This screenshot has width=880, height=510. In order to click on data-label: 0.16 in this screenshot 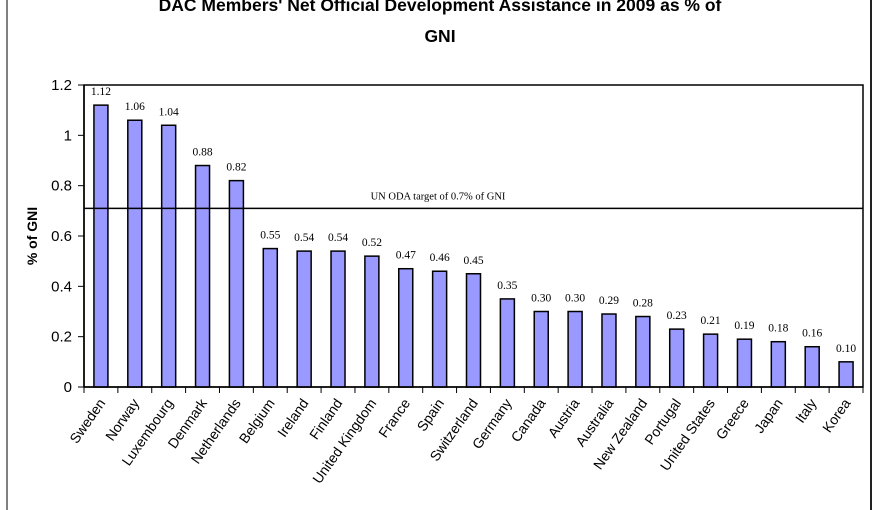, I will do `click(812, 334)`.